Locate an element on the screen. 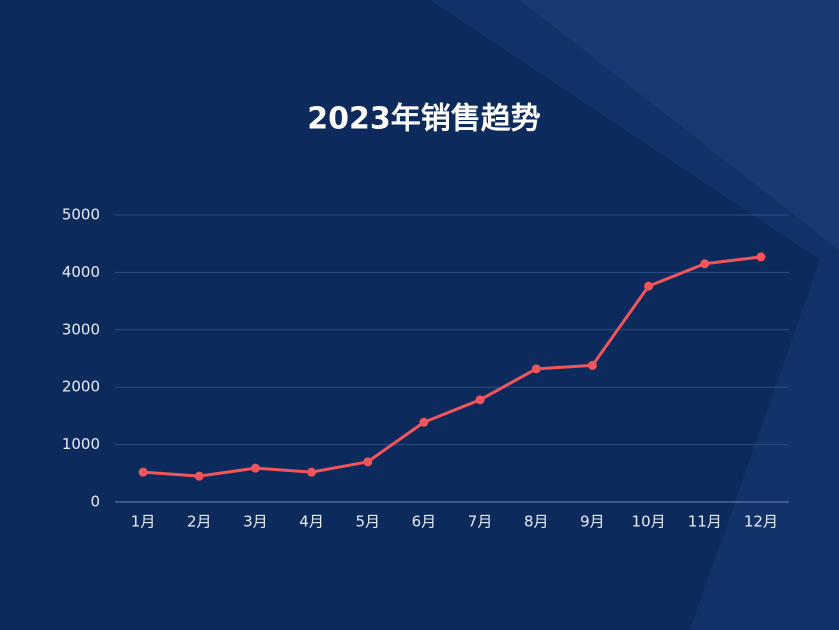 Image resolution: width=839 pixels, height=630 pixels. x-tick-label: 1月 is located at coordinates (143, 522).